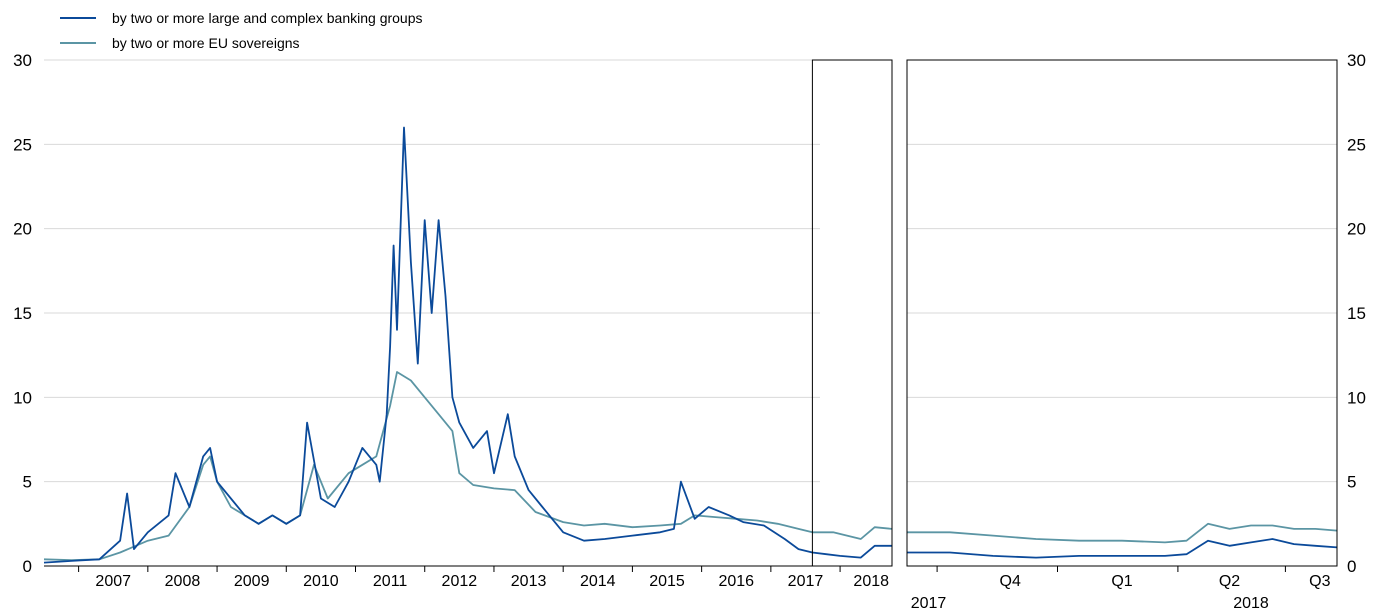 Image resolution: width=1390 pixels, height=612 pixels. I want to click on right-y-tick-label: 15, so click(1356, 313).